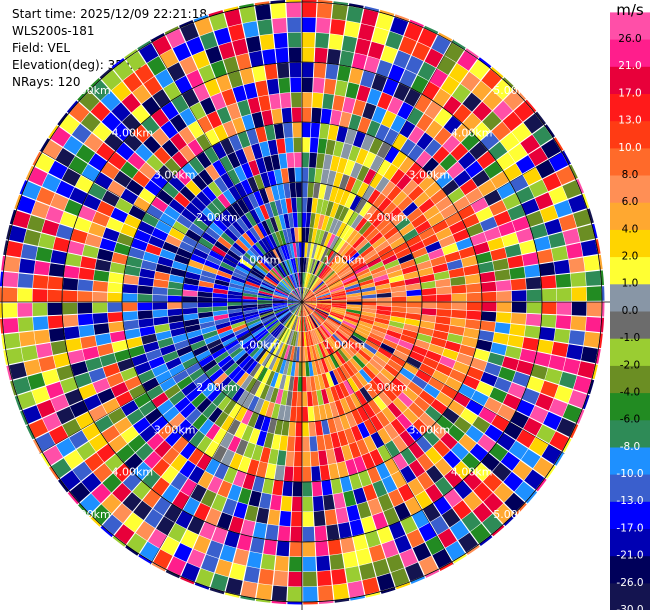  What do you see at coordinates (630, 311) in the screenshot?
I see `colorbar-tick-label: 0.0` at bounding box center [630, 311].